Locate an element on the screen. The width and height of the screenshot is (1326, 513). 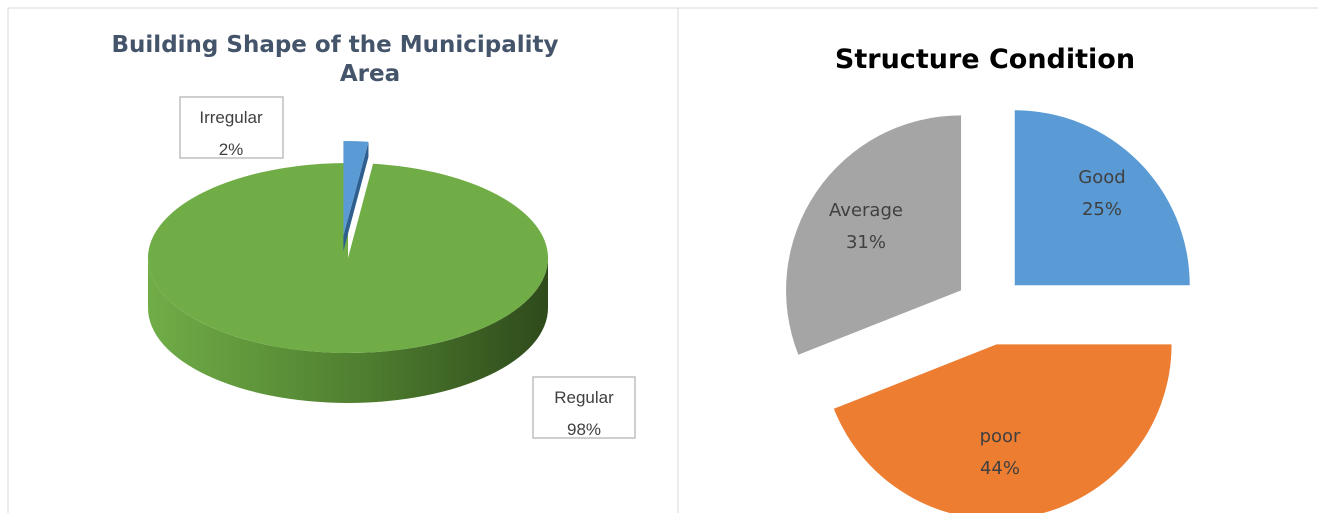
chart-title: Structure Condition is located at coordinates (985, 59).